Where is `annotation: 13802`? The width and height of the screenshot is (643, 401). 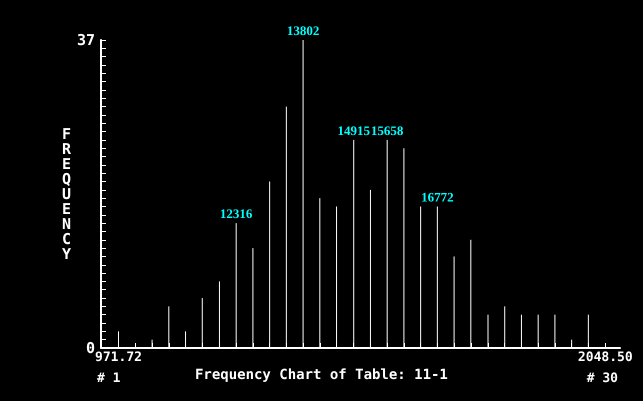 annotation: 13802 is located at coordinates (303, 30).